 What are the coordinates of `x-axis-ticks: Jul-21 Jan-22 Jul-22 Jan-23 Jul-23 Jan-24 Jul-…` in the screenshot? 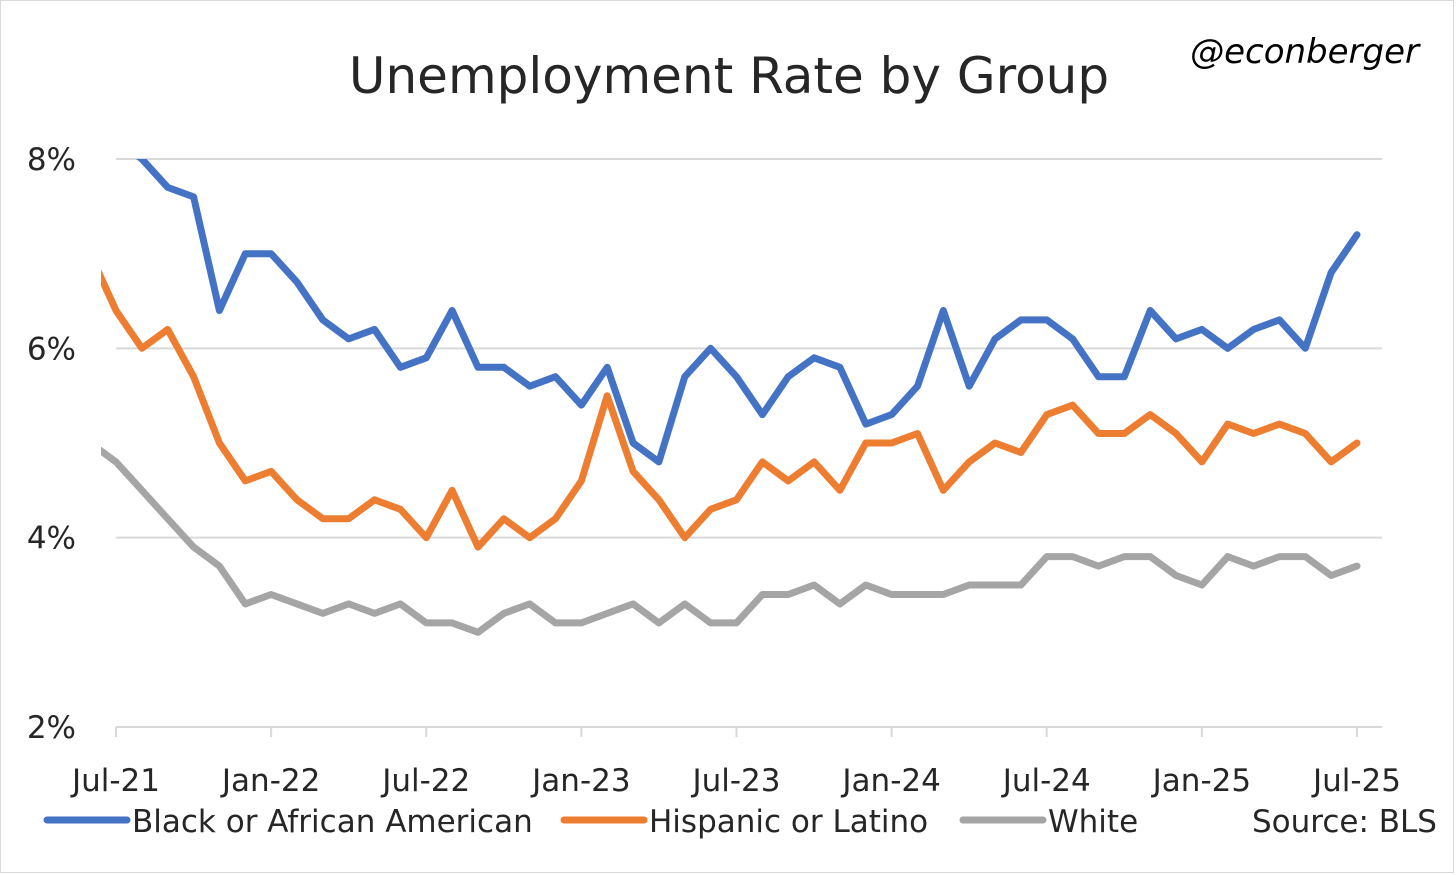 It's located at (735, 763).